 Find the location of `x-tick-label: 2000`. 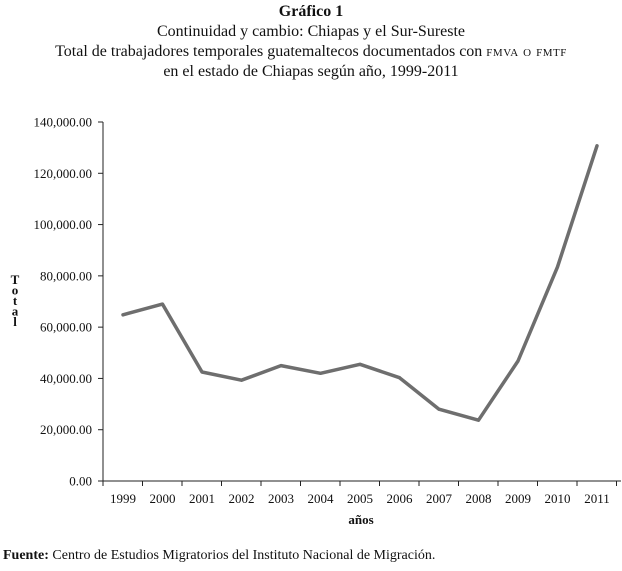

x-tick-label: 2000 is located at coordinates (163, 498).